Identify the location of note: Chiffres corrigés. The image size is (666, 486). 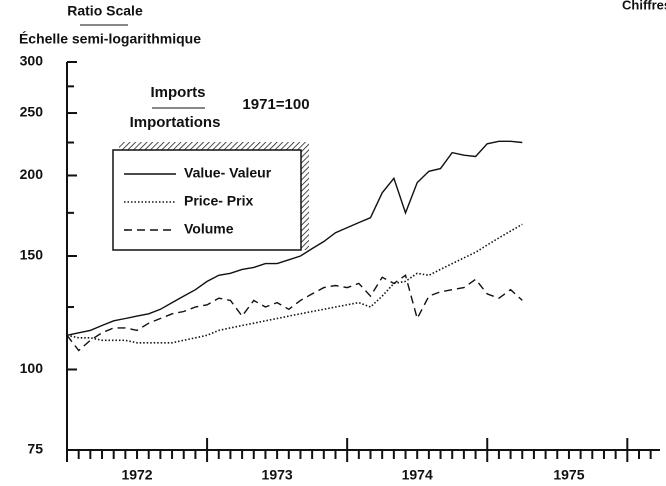
(644, 6).